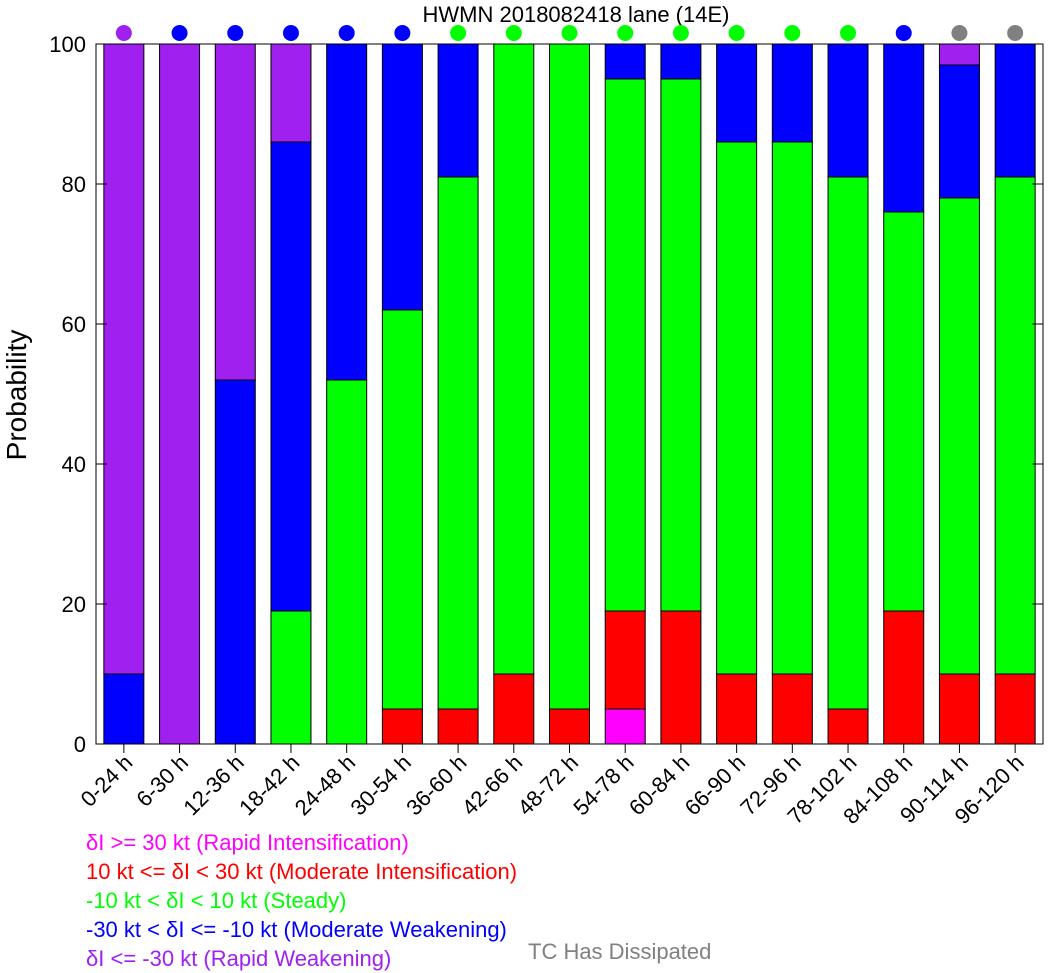 This screenshot has width=1057, height=973. Describe the element at coordinates (576, 14) in the screenshot. I see `chart-title: HWMN 2018082418 lane (14E)` at that location.